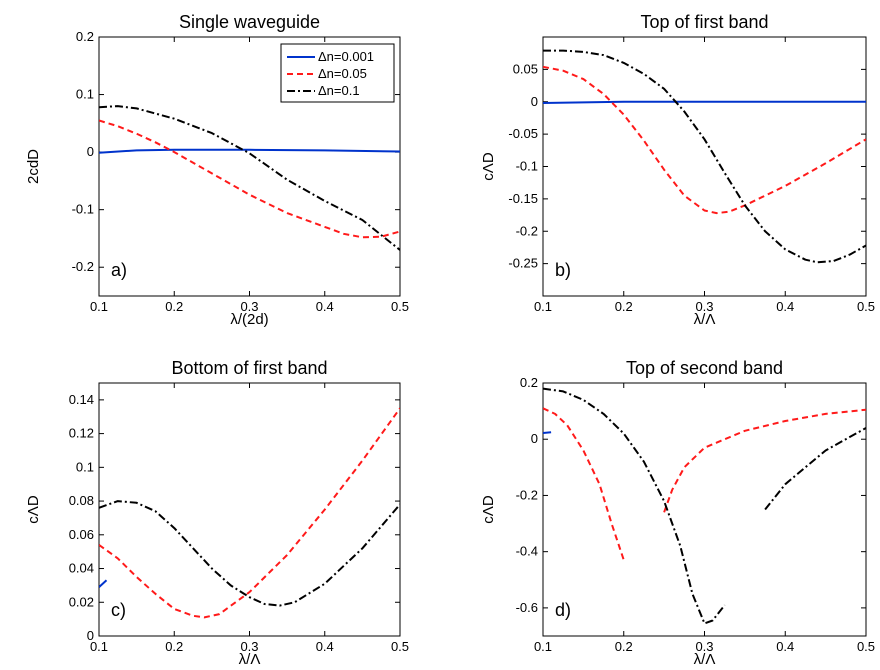 This screenshot has width=880, height=670. I want to click on legend-label: Δn=0.05, so click(342, 73).